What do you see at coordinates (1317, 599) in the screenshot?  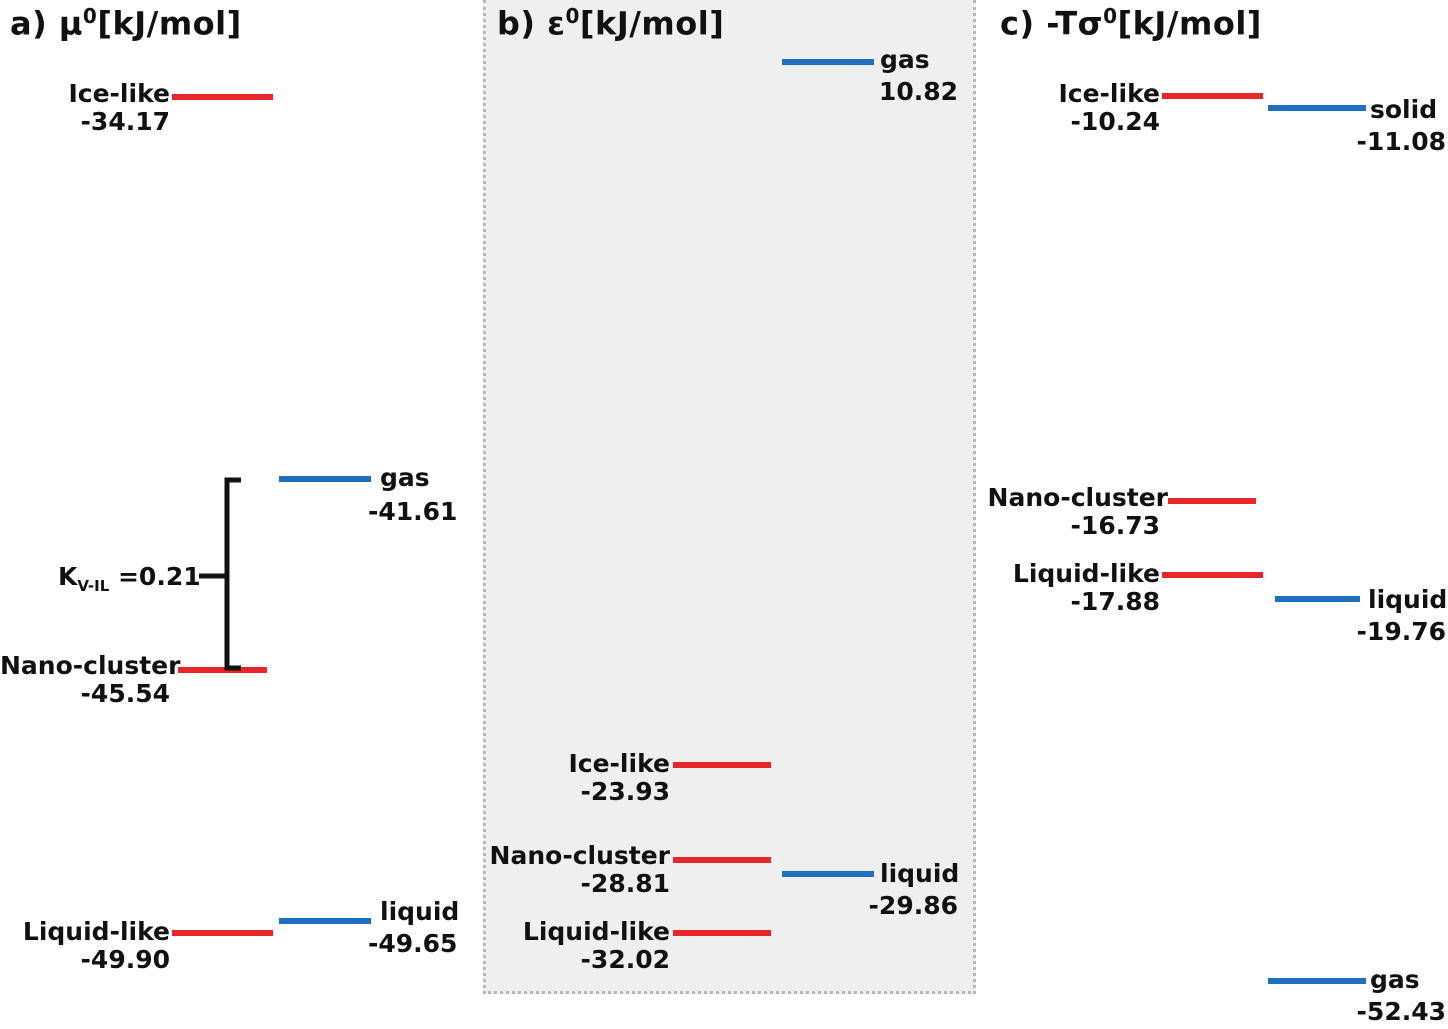 I see `panel-c-liquid-bar` at bounding box center [1317, 599].